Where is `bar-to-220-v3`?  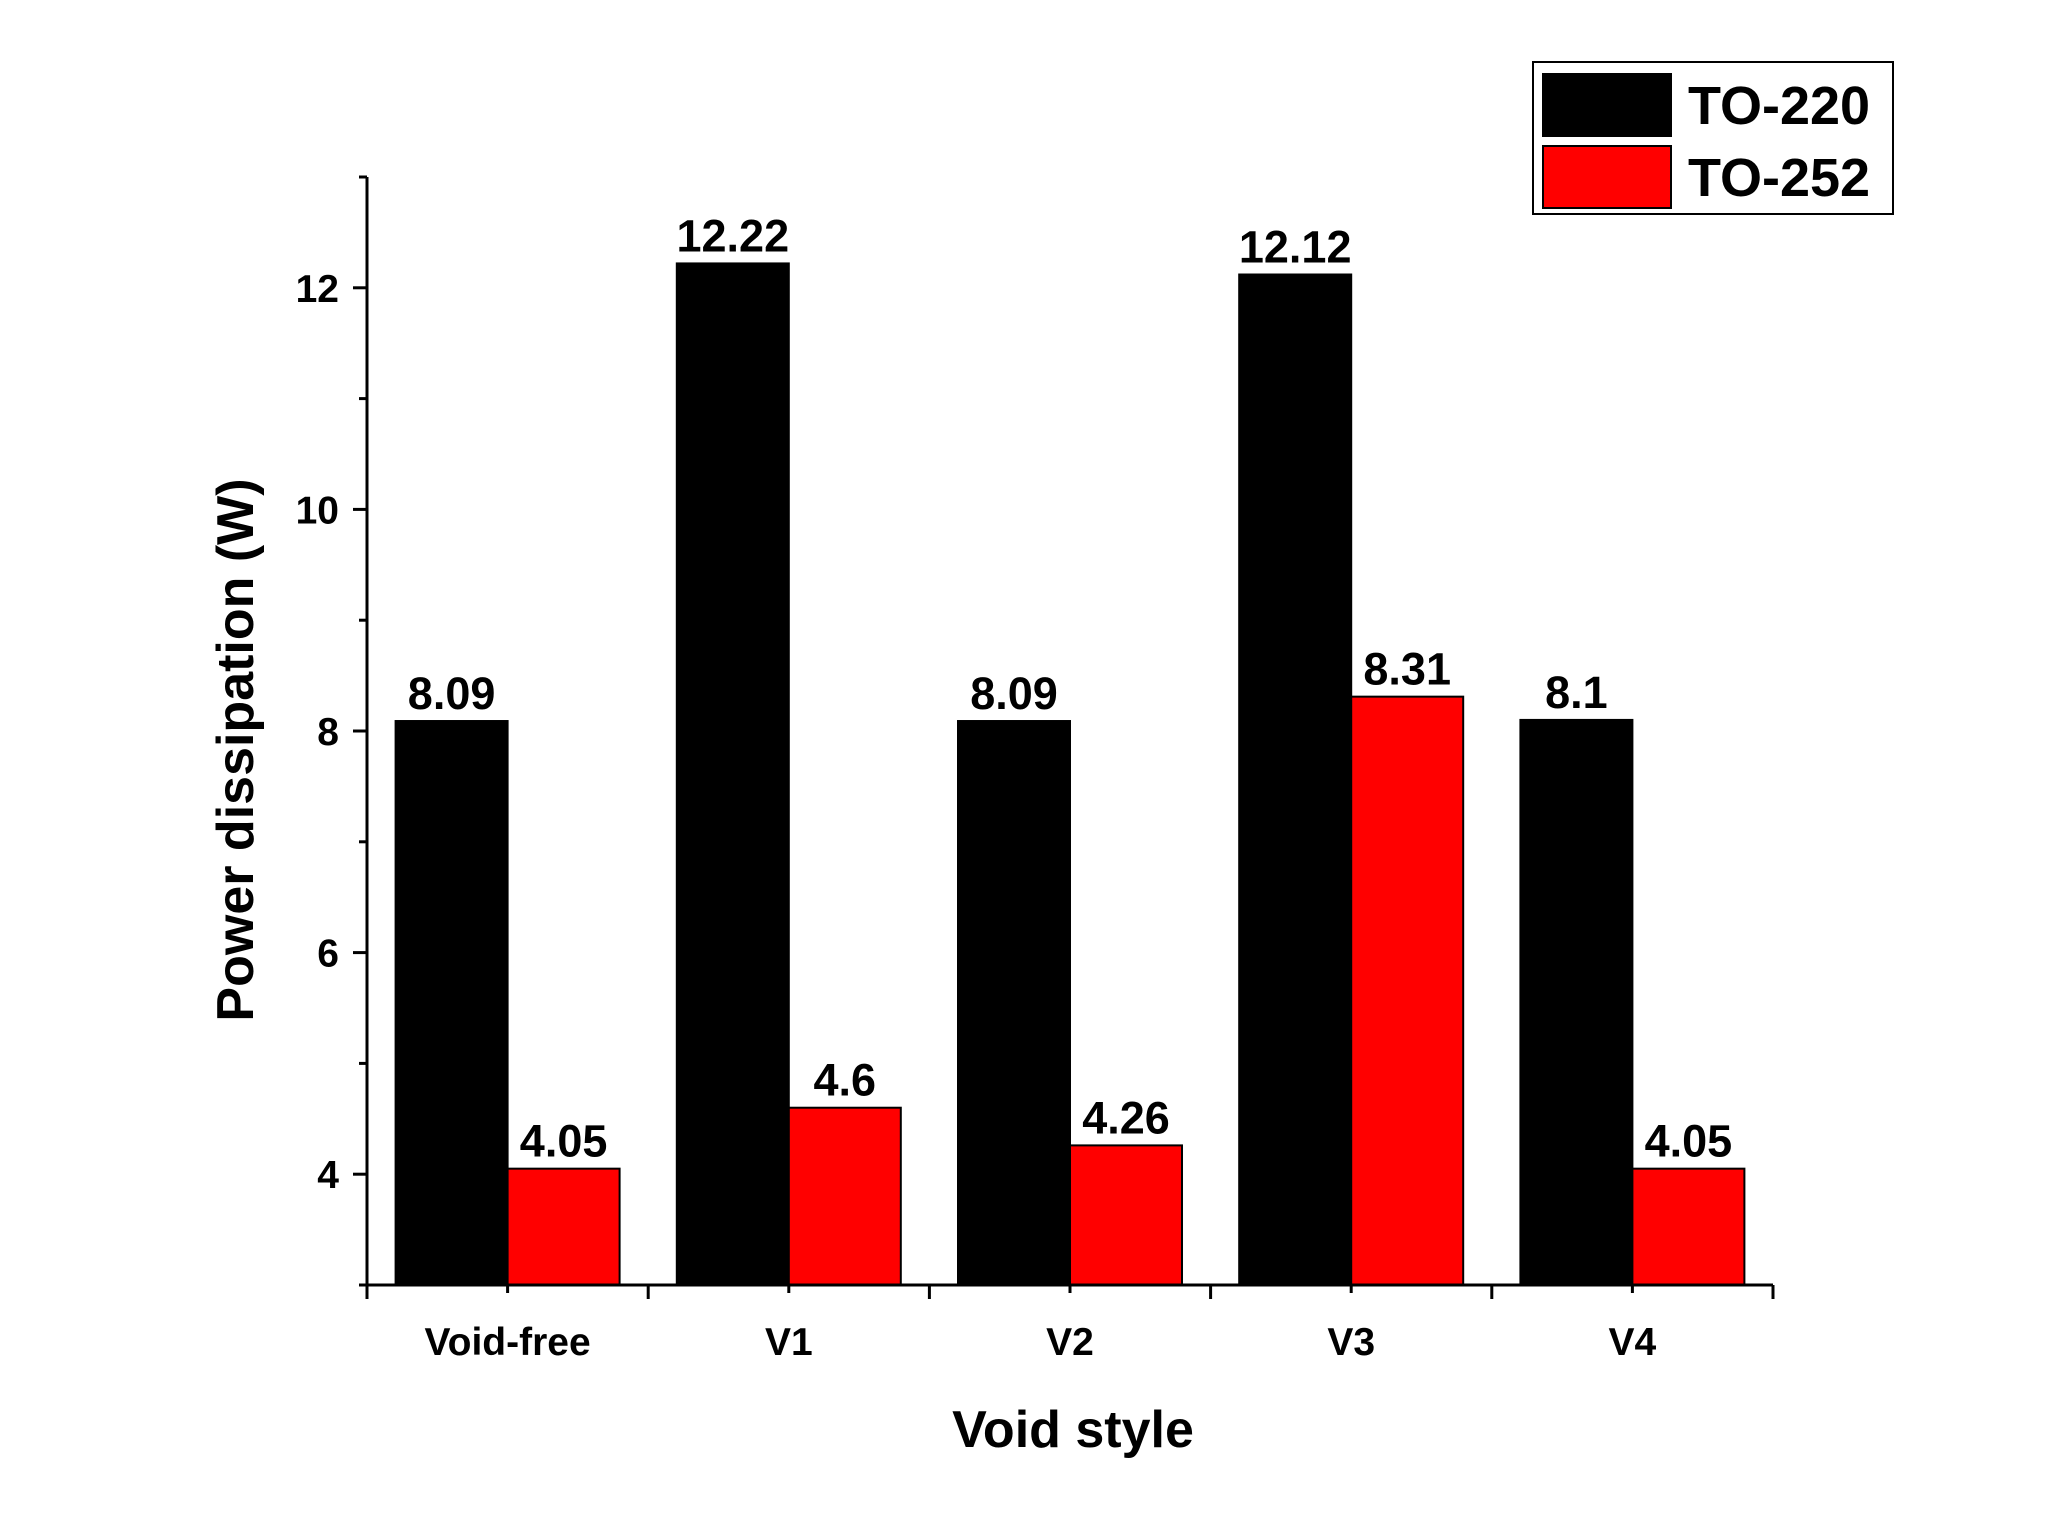 bar-to-220-v3 is located at coordinates (1295, 779).